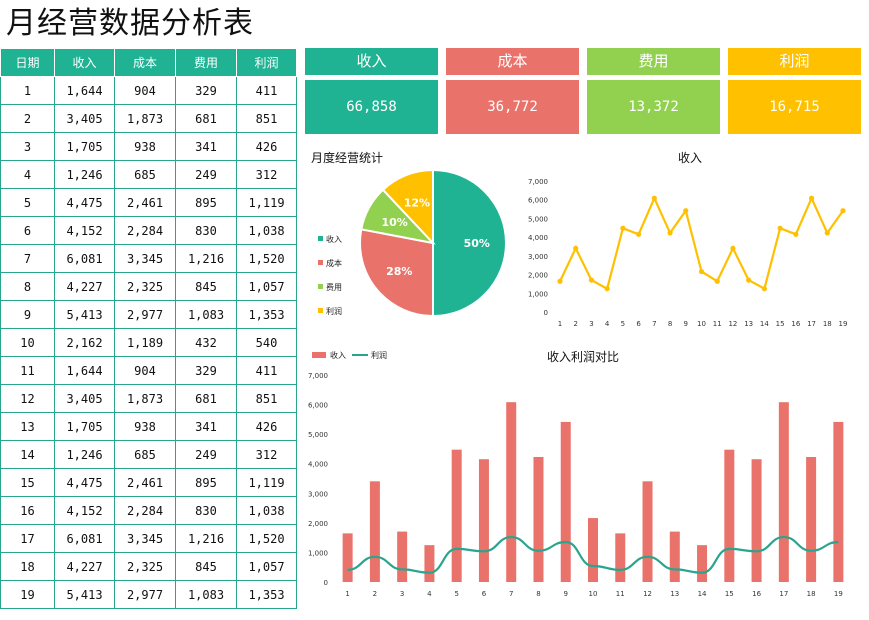  I want to click on combo-y-tick: 0, so click(326, 583).